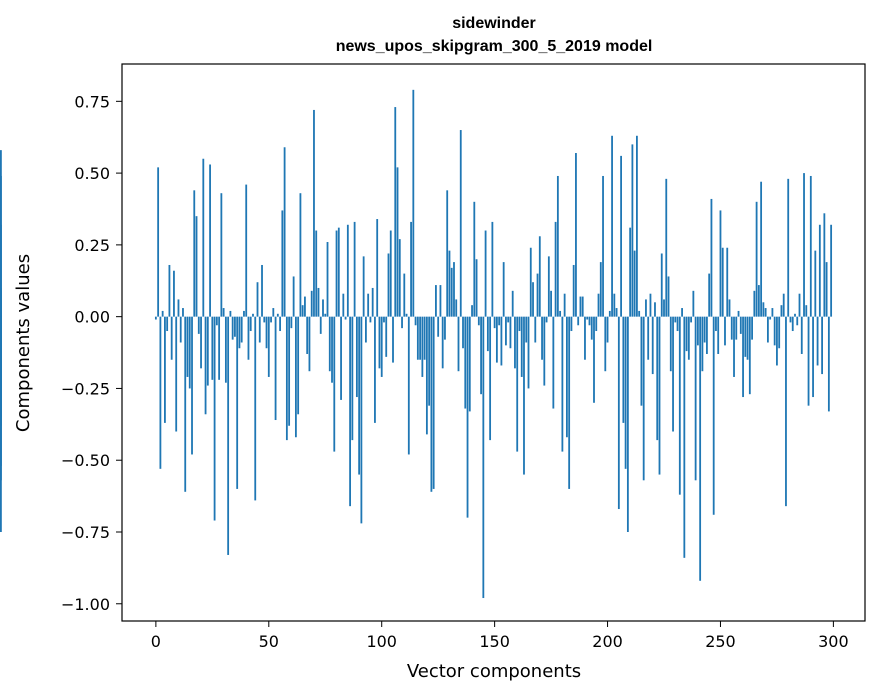 The image size is (880, 696). What do you see at coordinates (269, 641) in the screenshot?
I see `x-tick-label: 50` at bounding box center [269, 641].